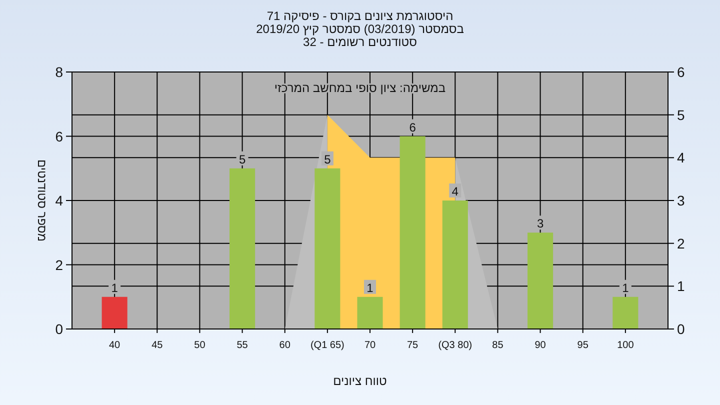  Describe the element at coordinates (540, 345) in the screenshot. I see `x-tick-label: 90` at that location.